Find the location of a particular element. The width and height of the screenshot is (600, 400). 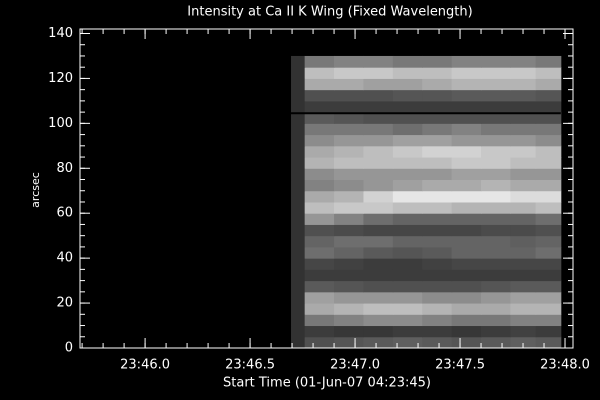

y-tick-label: 100 is located at coordinates (60, 123).